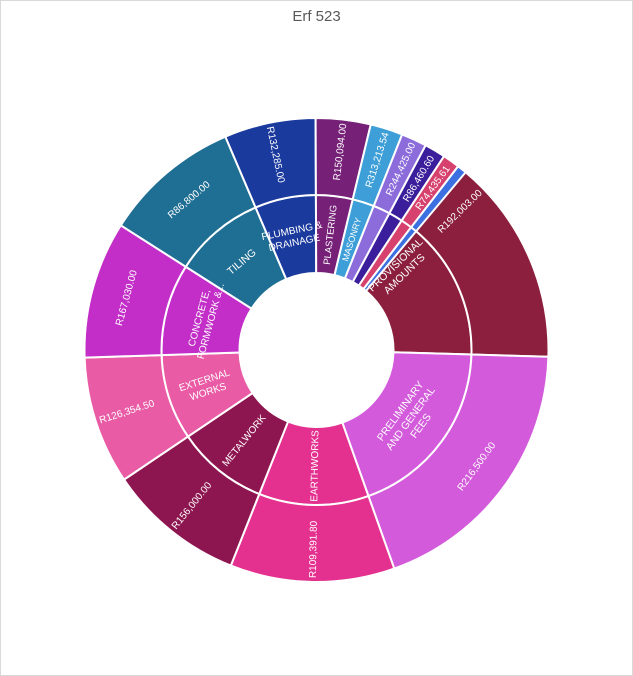 Image resolution: width=633 pixels, height=676 pixels. Describe the element at coordinates (316, 16) in the screenshot. I see `chart-title: Erf 523` at that location.